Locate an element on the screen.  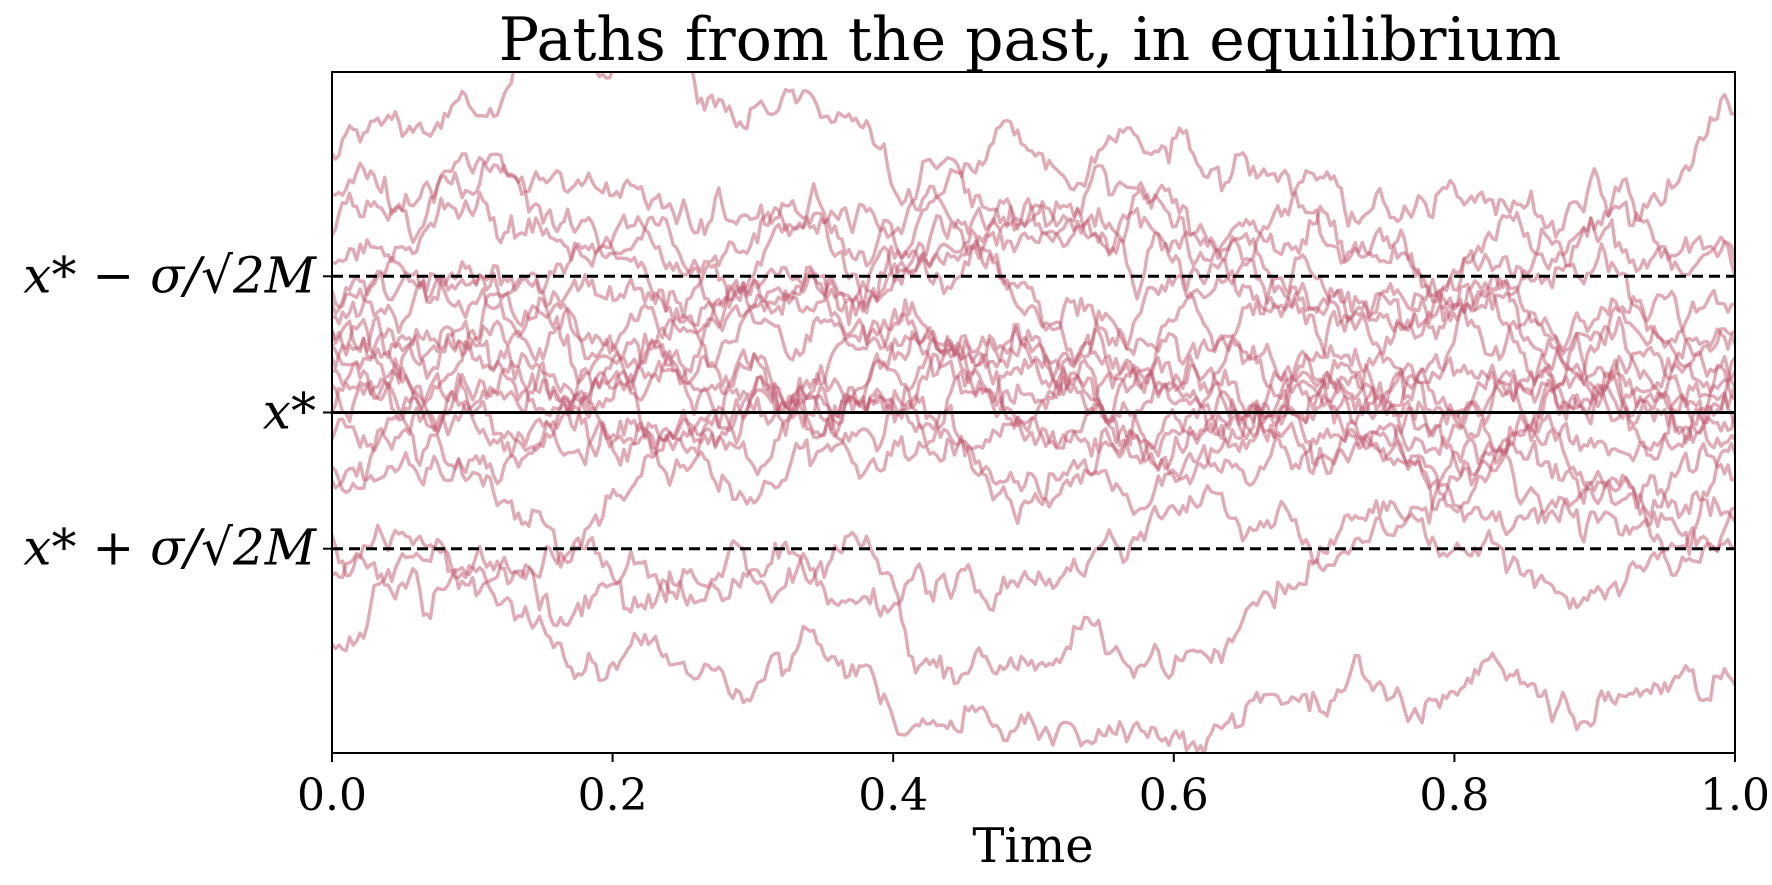
x-tick-label: 0.4 is located at coordinates (893, 795).